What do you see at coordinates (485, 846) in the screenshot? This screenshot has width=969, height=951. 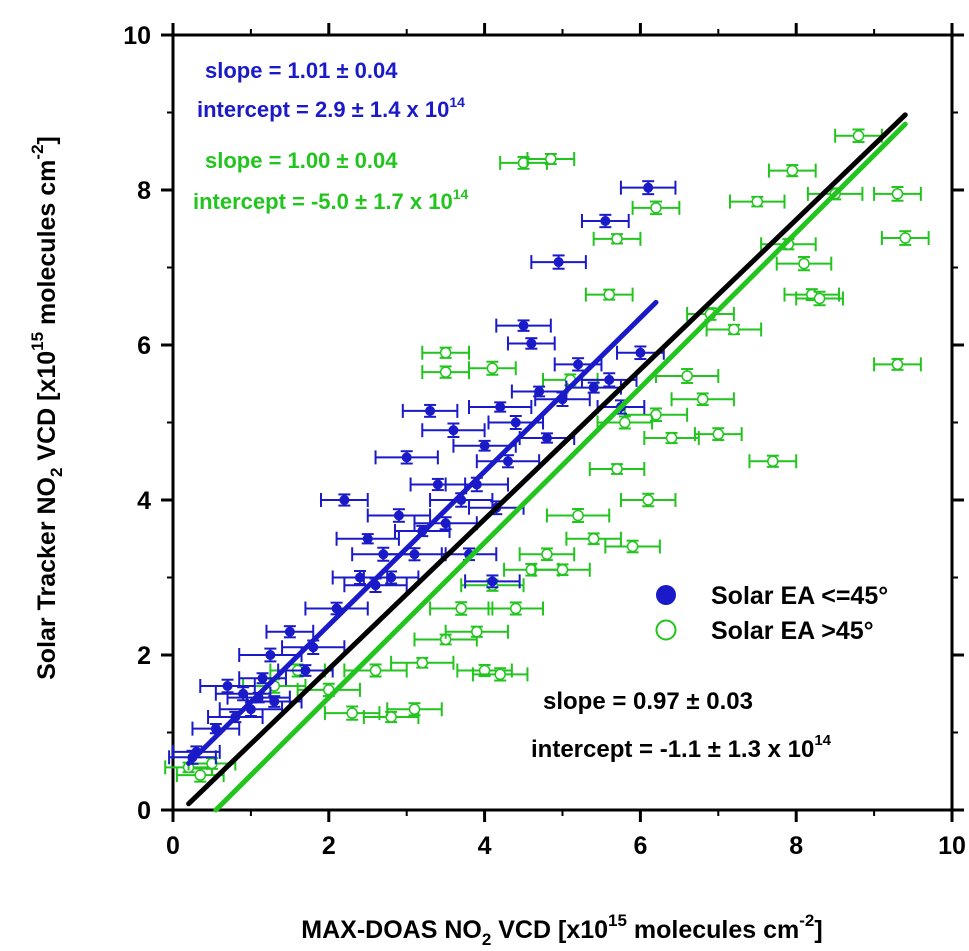 I see `x-tick-label: 4` at bounding box center [485, 846].